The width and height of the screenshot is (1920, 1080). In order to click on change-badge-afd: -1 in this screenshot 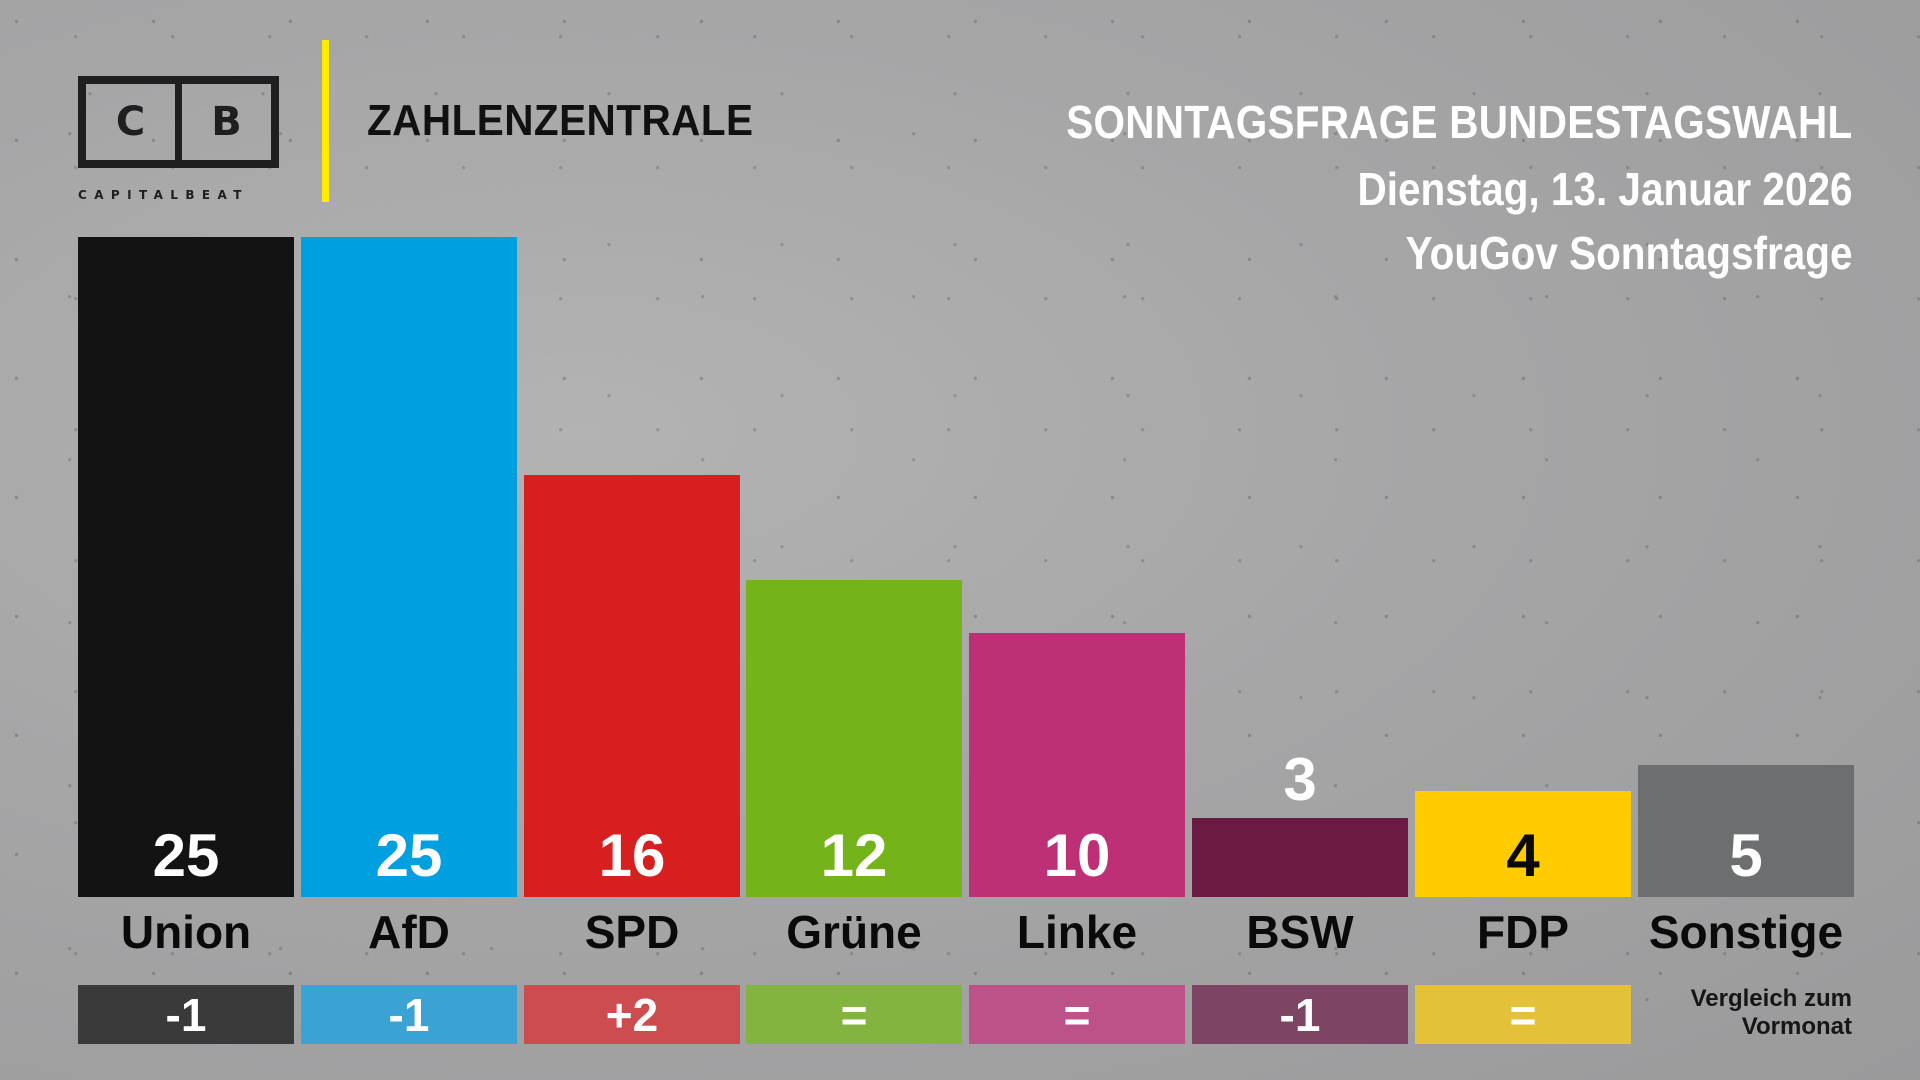, I will do `click(409, 1014)`.